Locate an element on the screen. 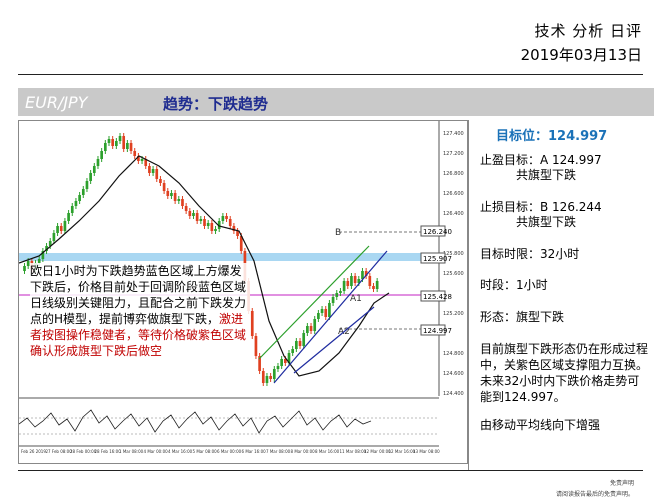 This screenshot has width=670, height=504. svg-text: 126.600 is located at coordinates (453, 194).